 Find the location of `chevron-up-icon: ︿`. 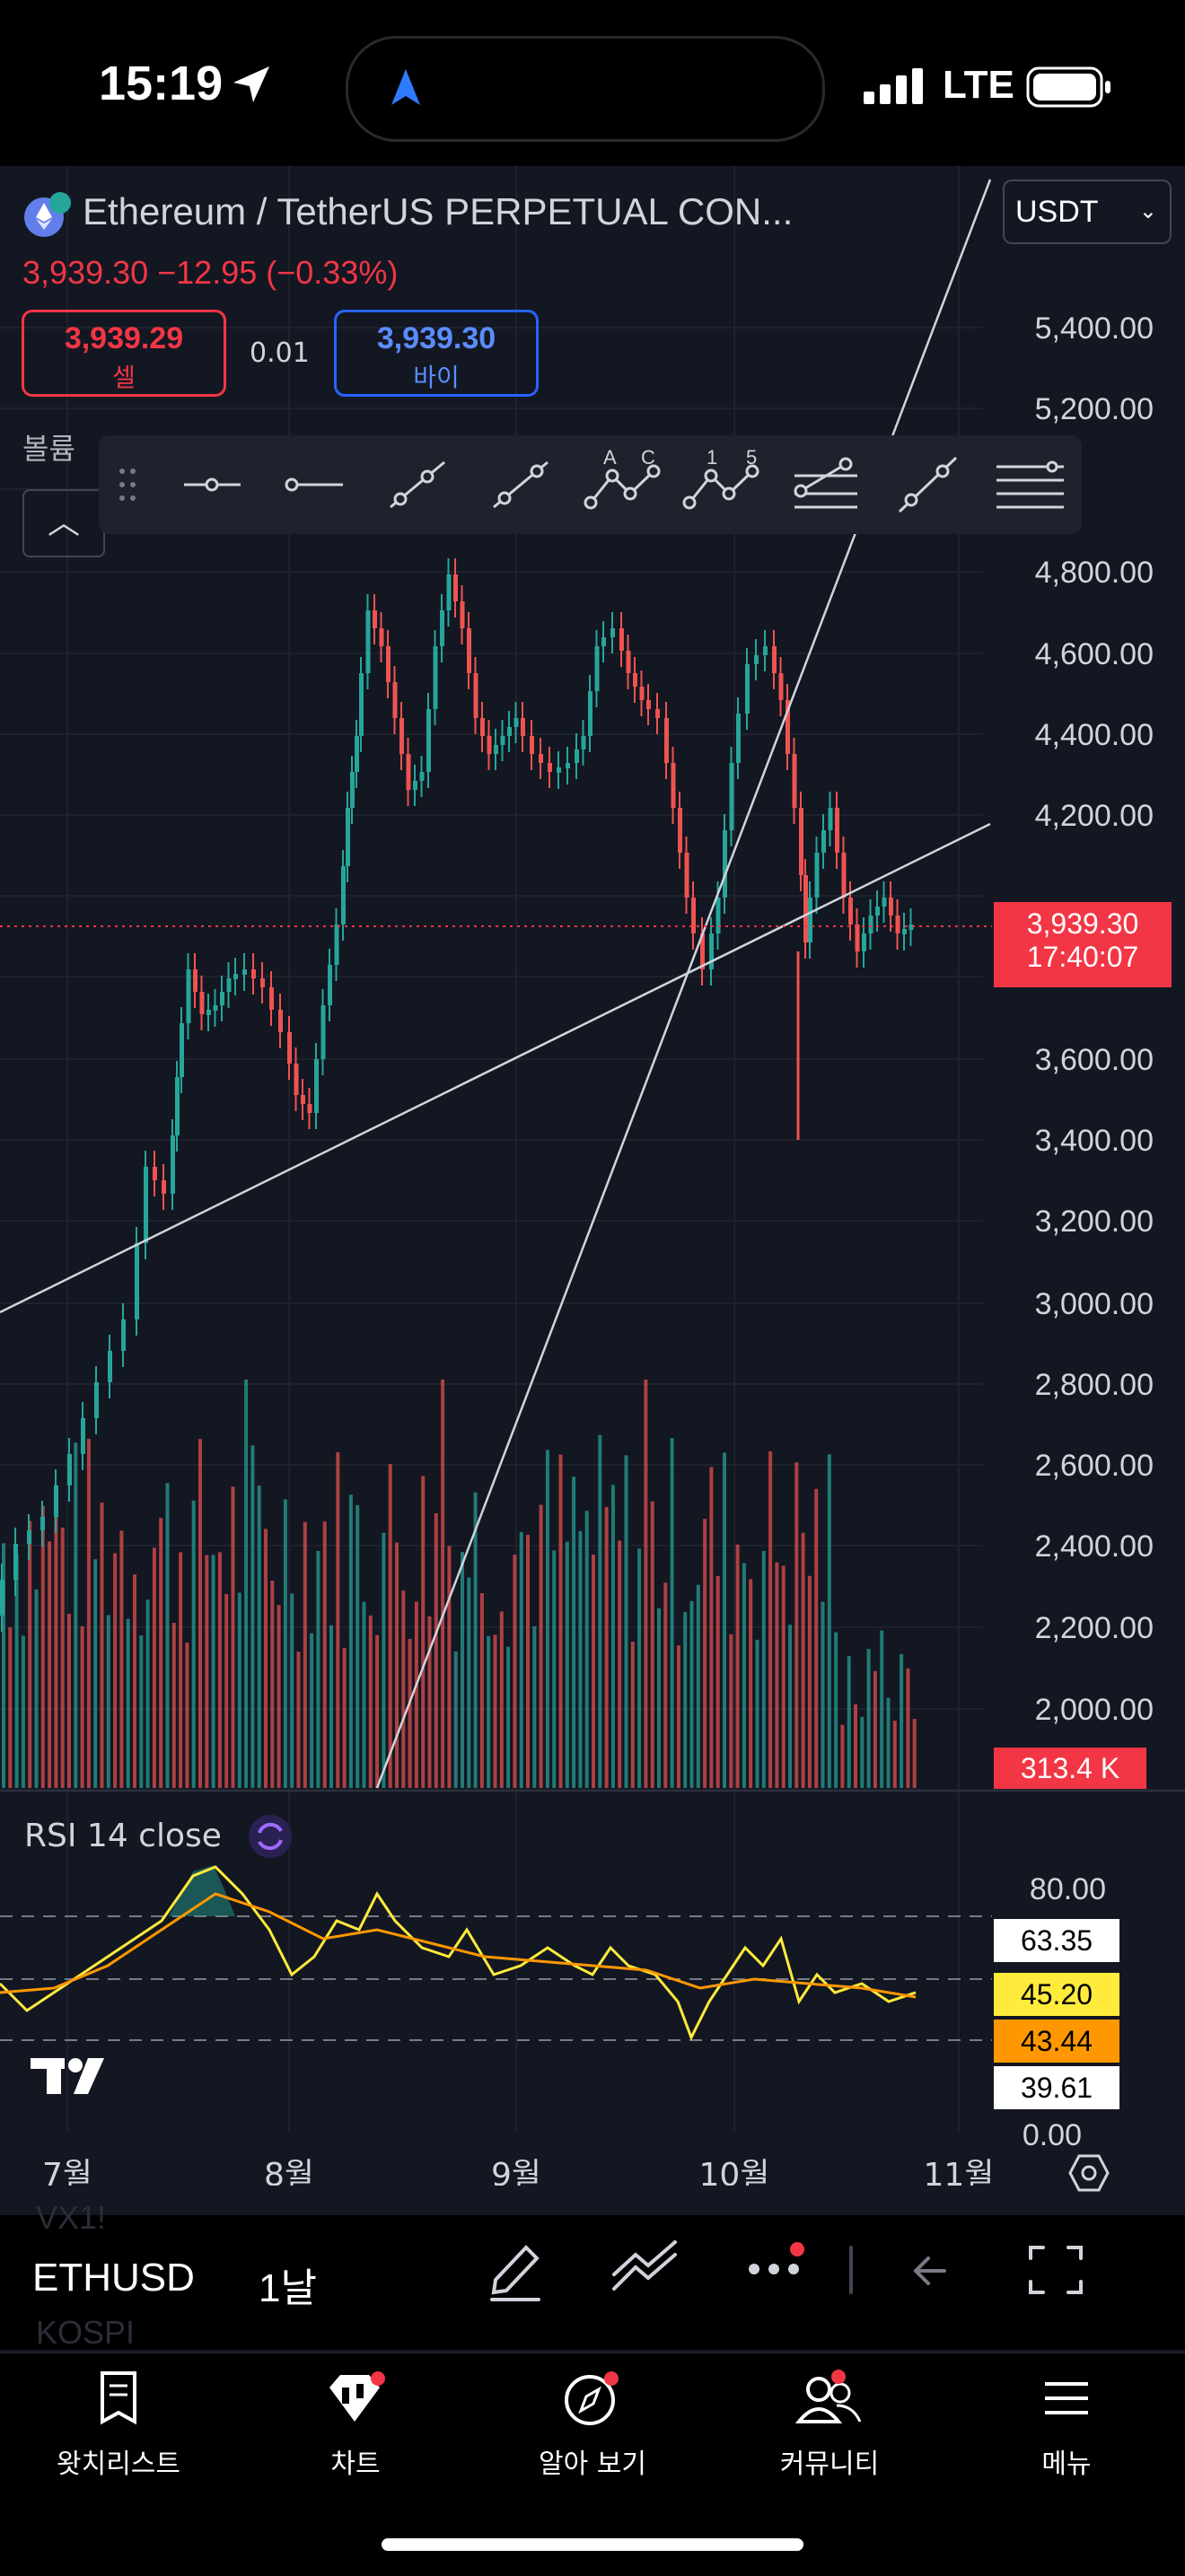

chevron-up-icon: ︿ is located at coordinates (63, 522).